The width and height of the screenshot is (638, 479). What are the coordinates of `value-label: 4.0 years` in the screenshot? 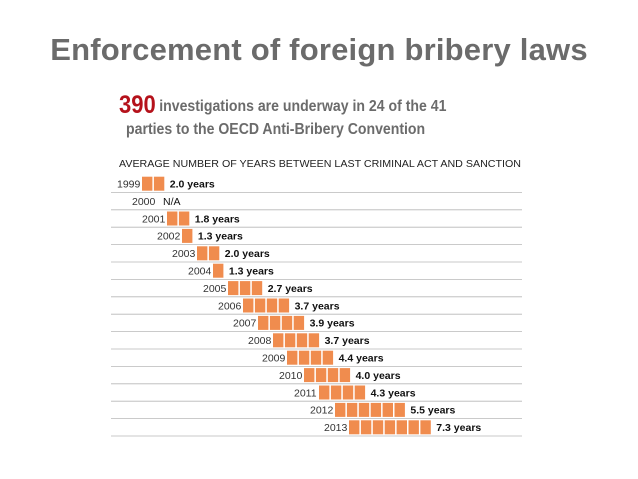 It's located at (378, 376).